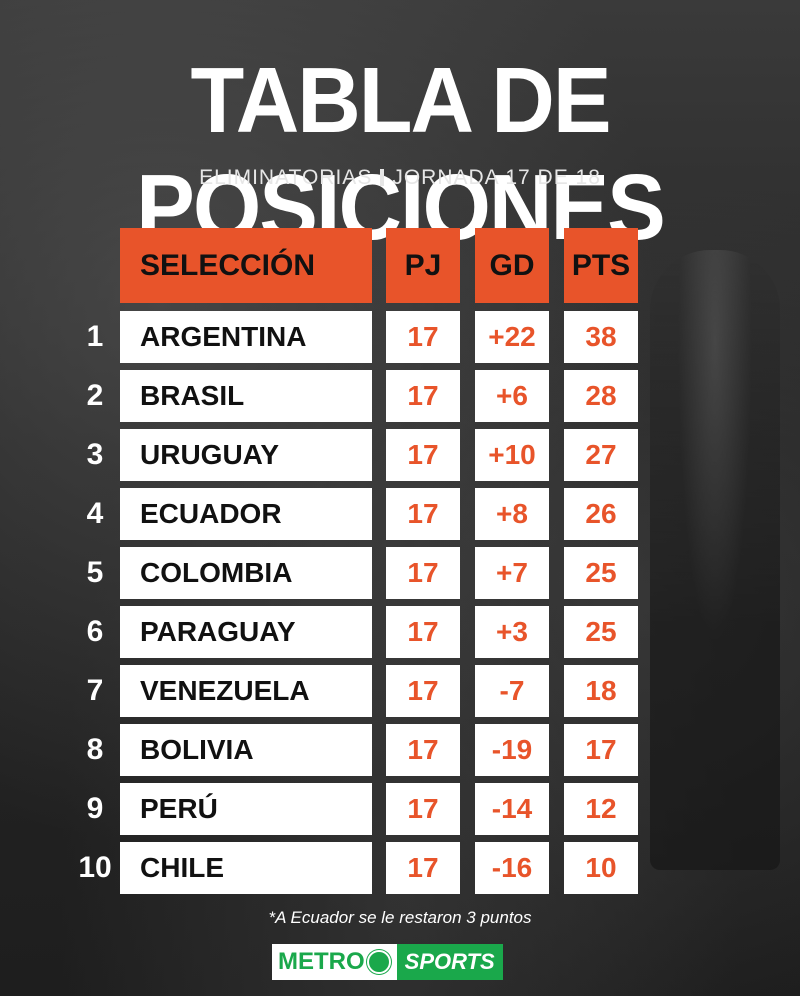  I want to click on row-position: 3, so click(95, 454).